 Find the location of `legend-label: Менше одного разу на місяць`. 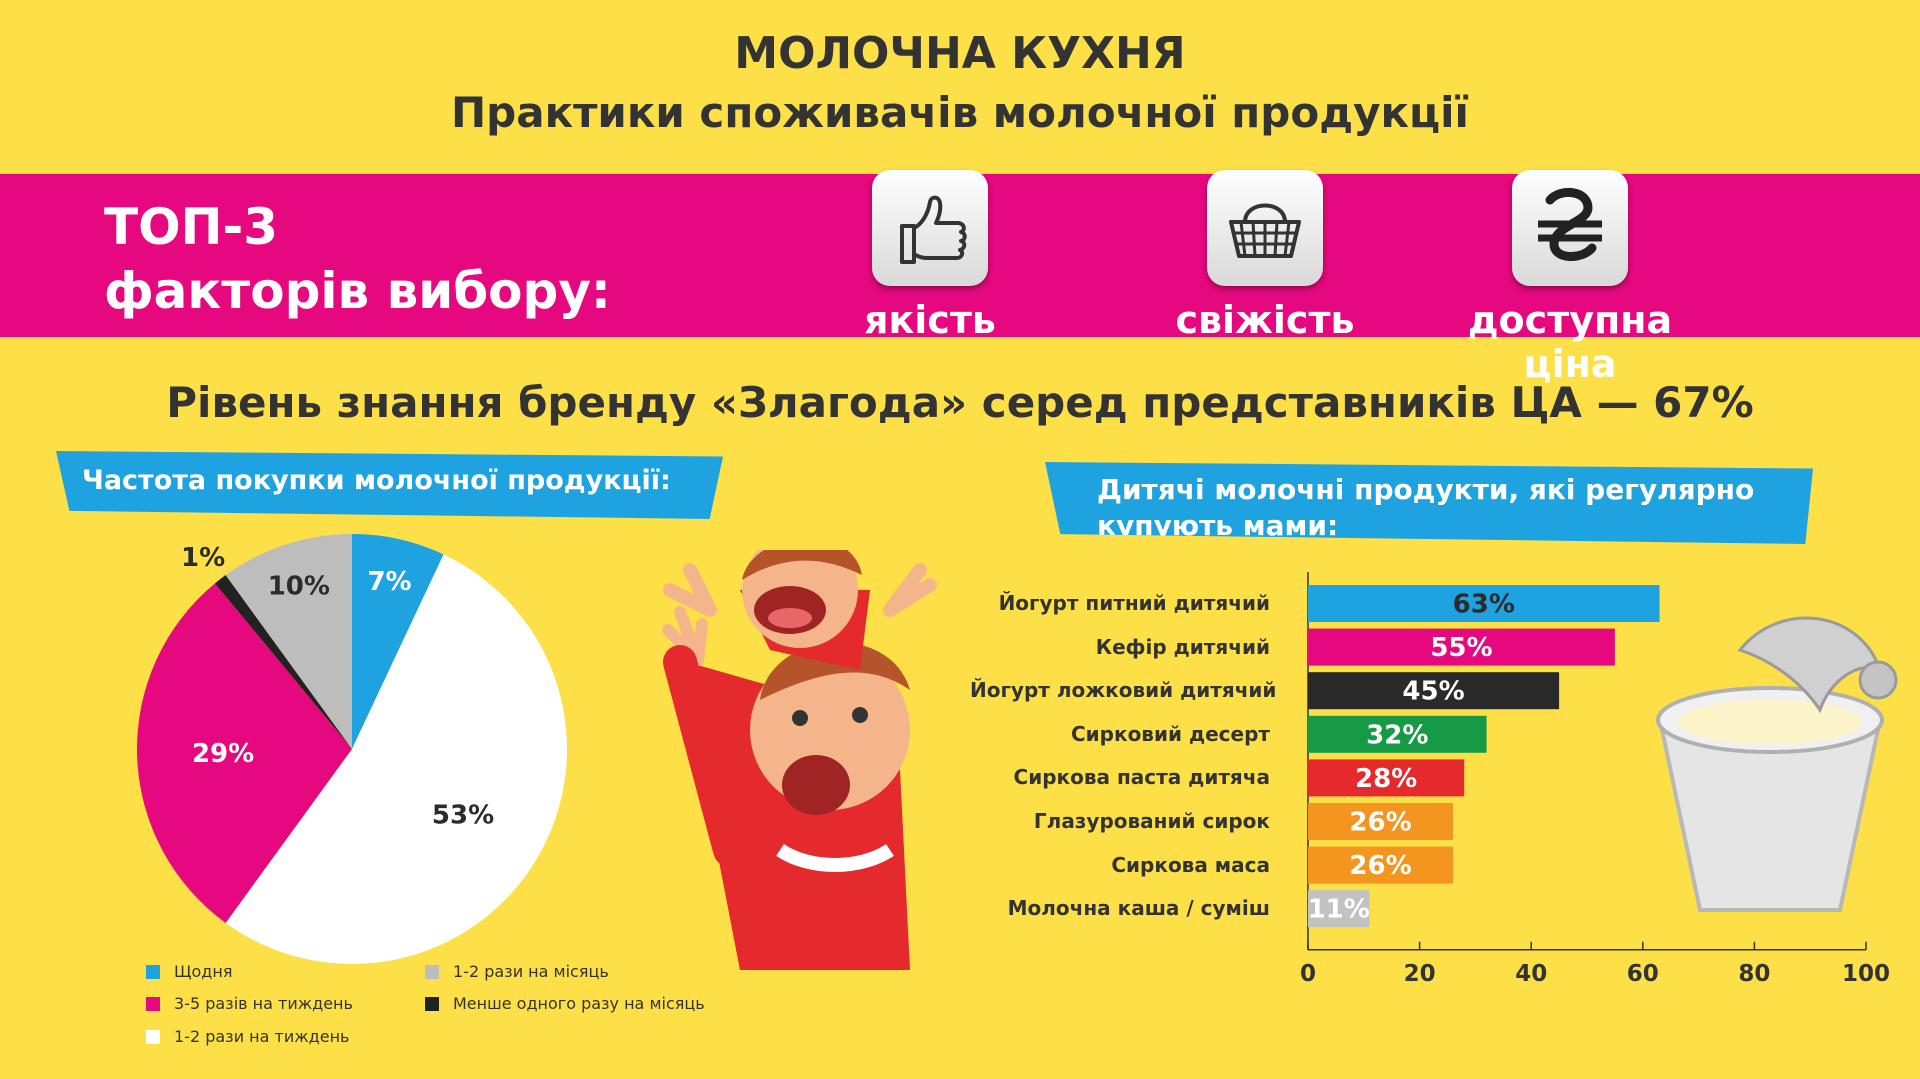

legend-label: Менше одного разу на місяць is located at coordinates (579, 1003).